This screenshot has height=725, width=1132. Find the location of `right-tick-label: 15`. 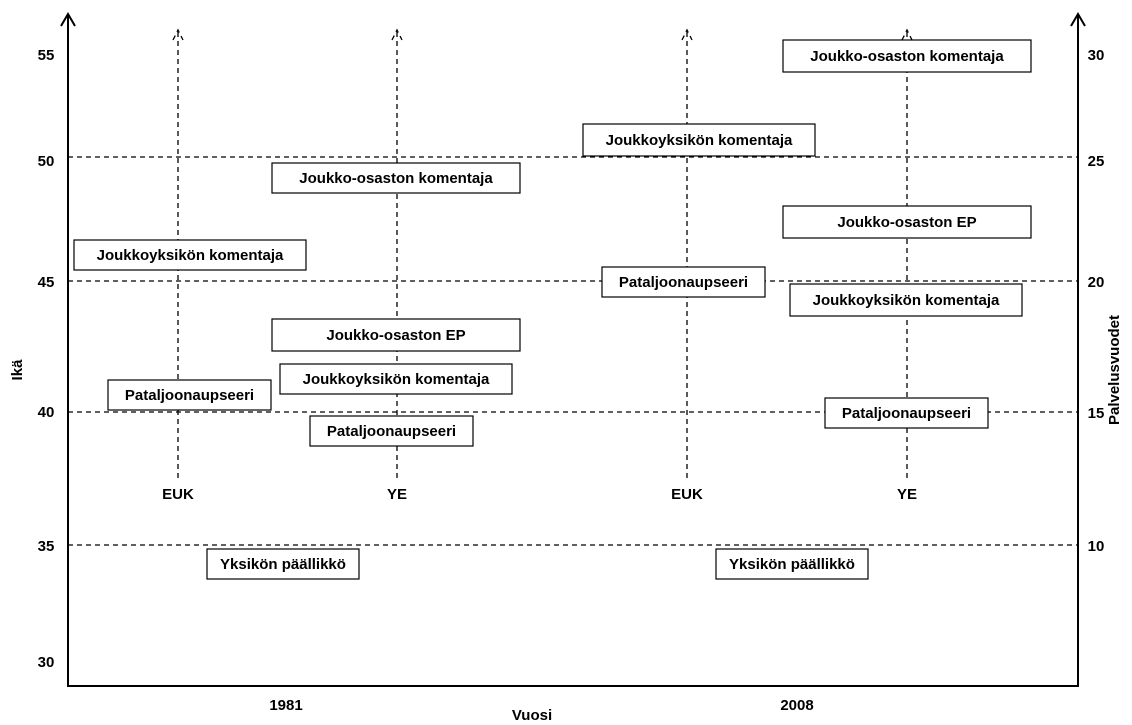

right-tick-label: 15 is located at coordinates (1096, 413).